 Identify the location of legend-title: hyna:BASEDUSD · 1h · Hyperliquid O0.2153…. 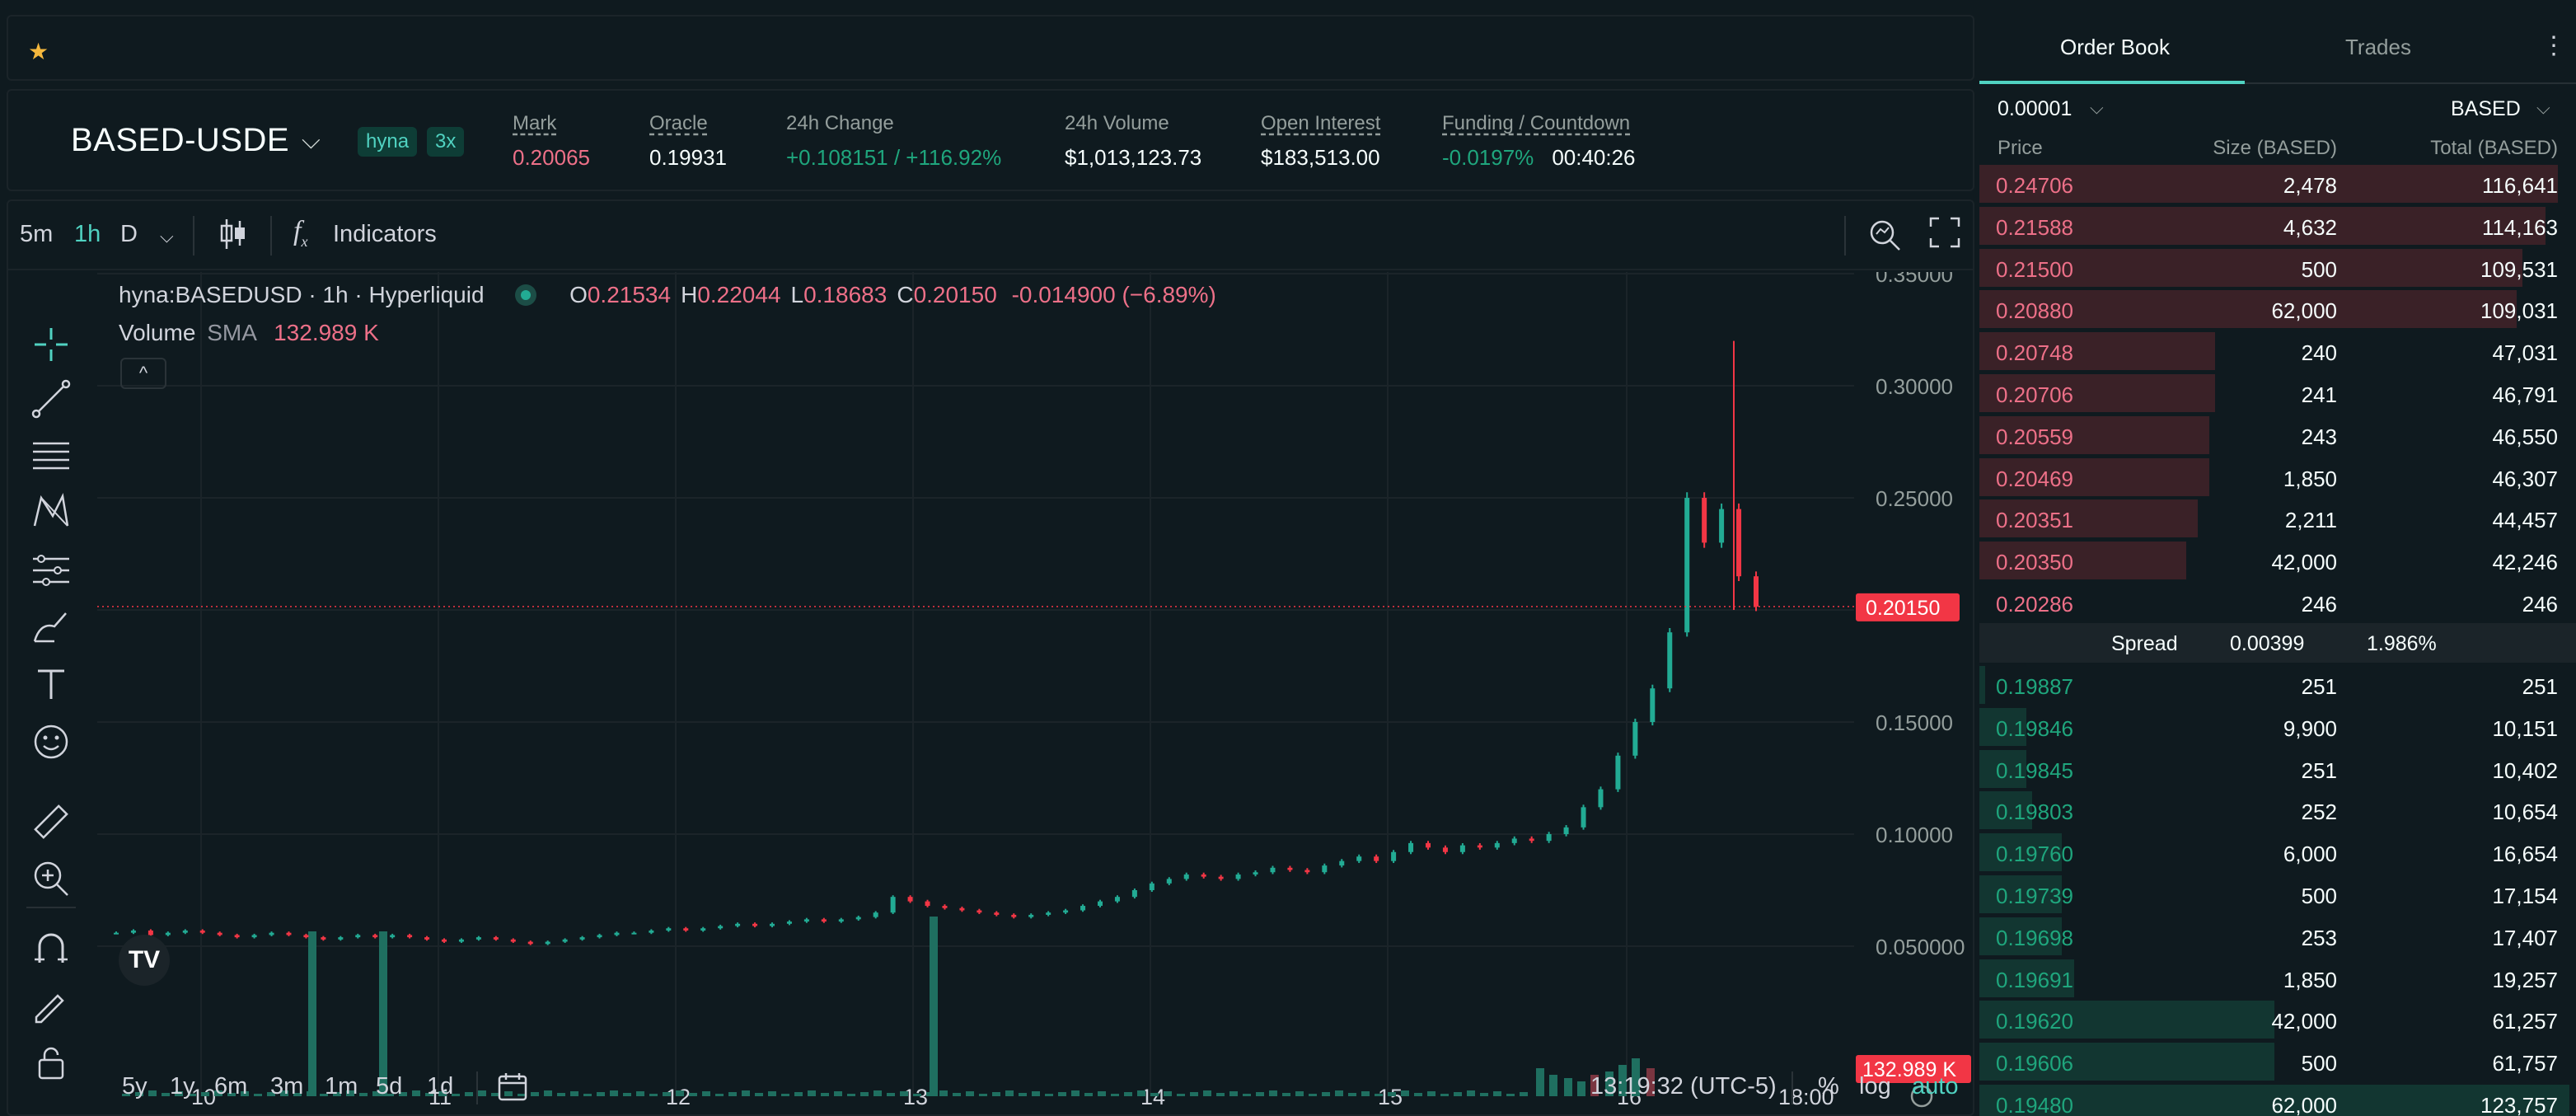
(667, 295).